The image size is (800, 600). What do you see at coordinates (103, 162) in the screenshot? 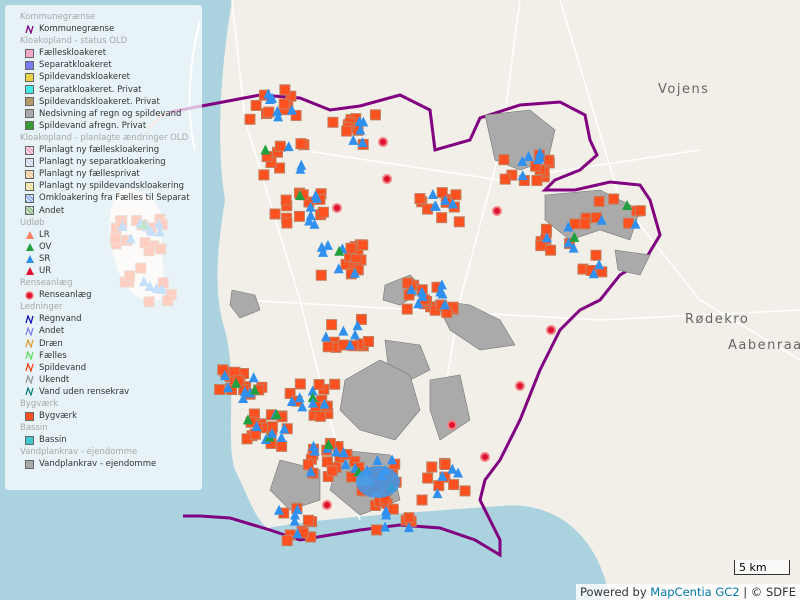
I see `legend-item: Planlagt ny separatkloakering` at bounding box center [103, 162].